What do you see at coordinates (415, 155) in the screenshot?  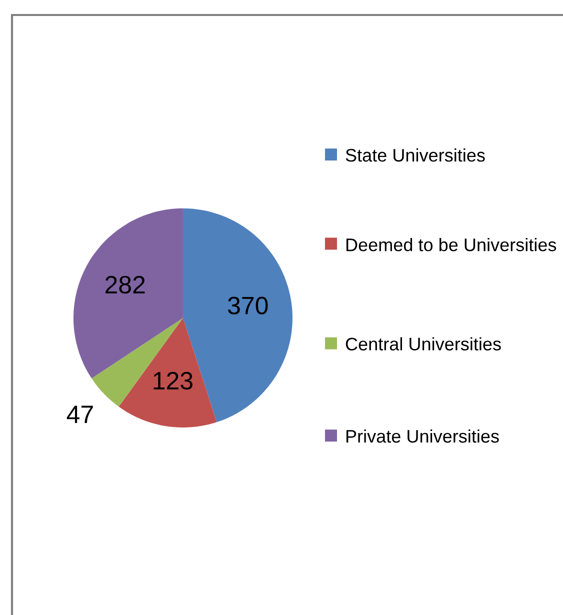 I see `legend-label: State Universities` at bounding box center [415, 155].